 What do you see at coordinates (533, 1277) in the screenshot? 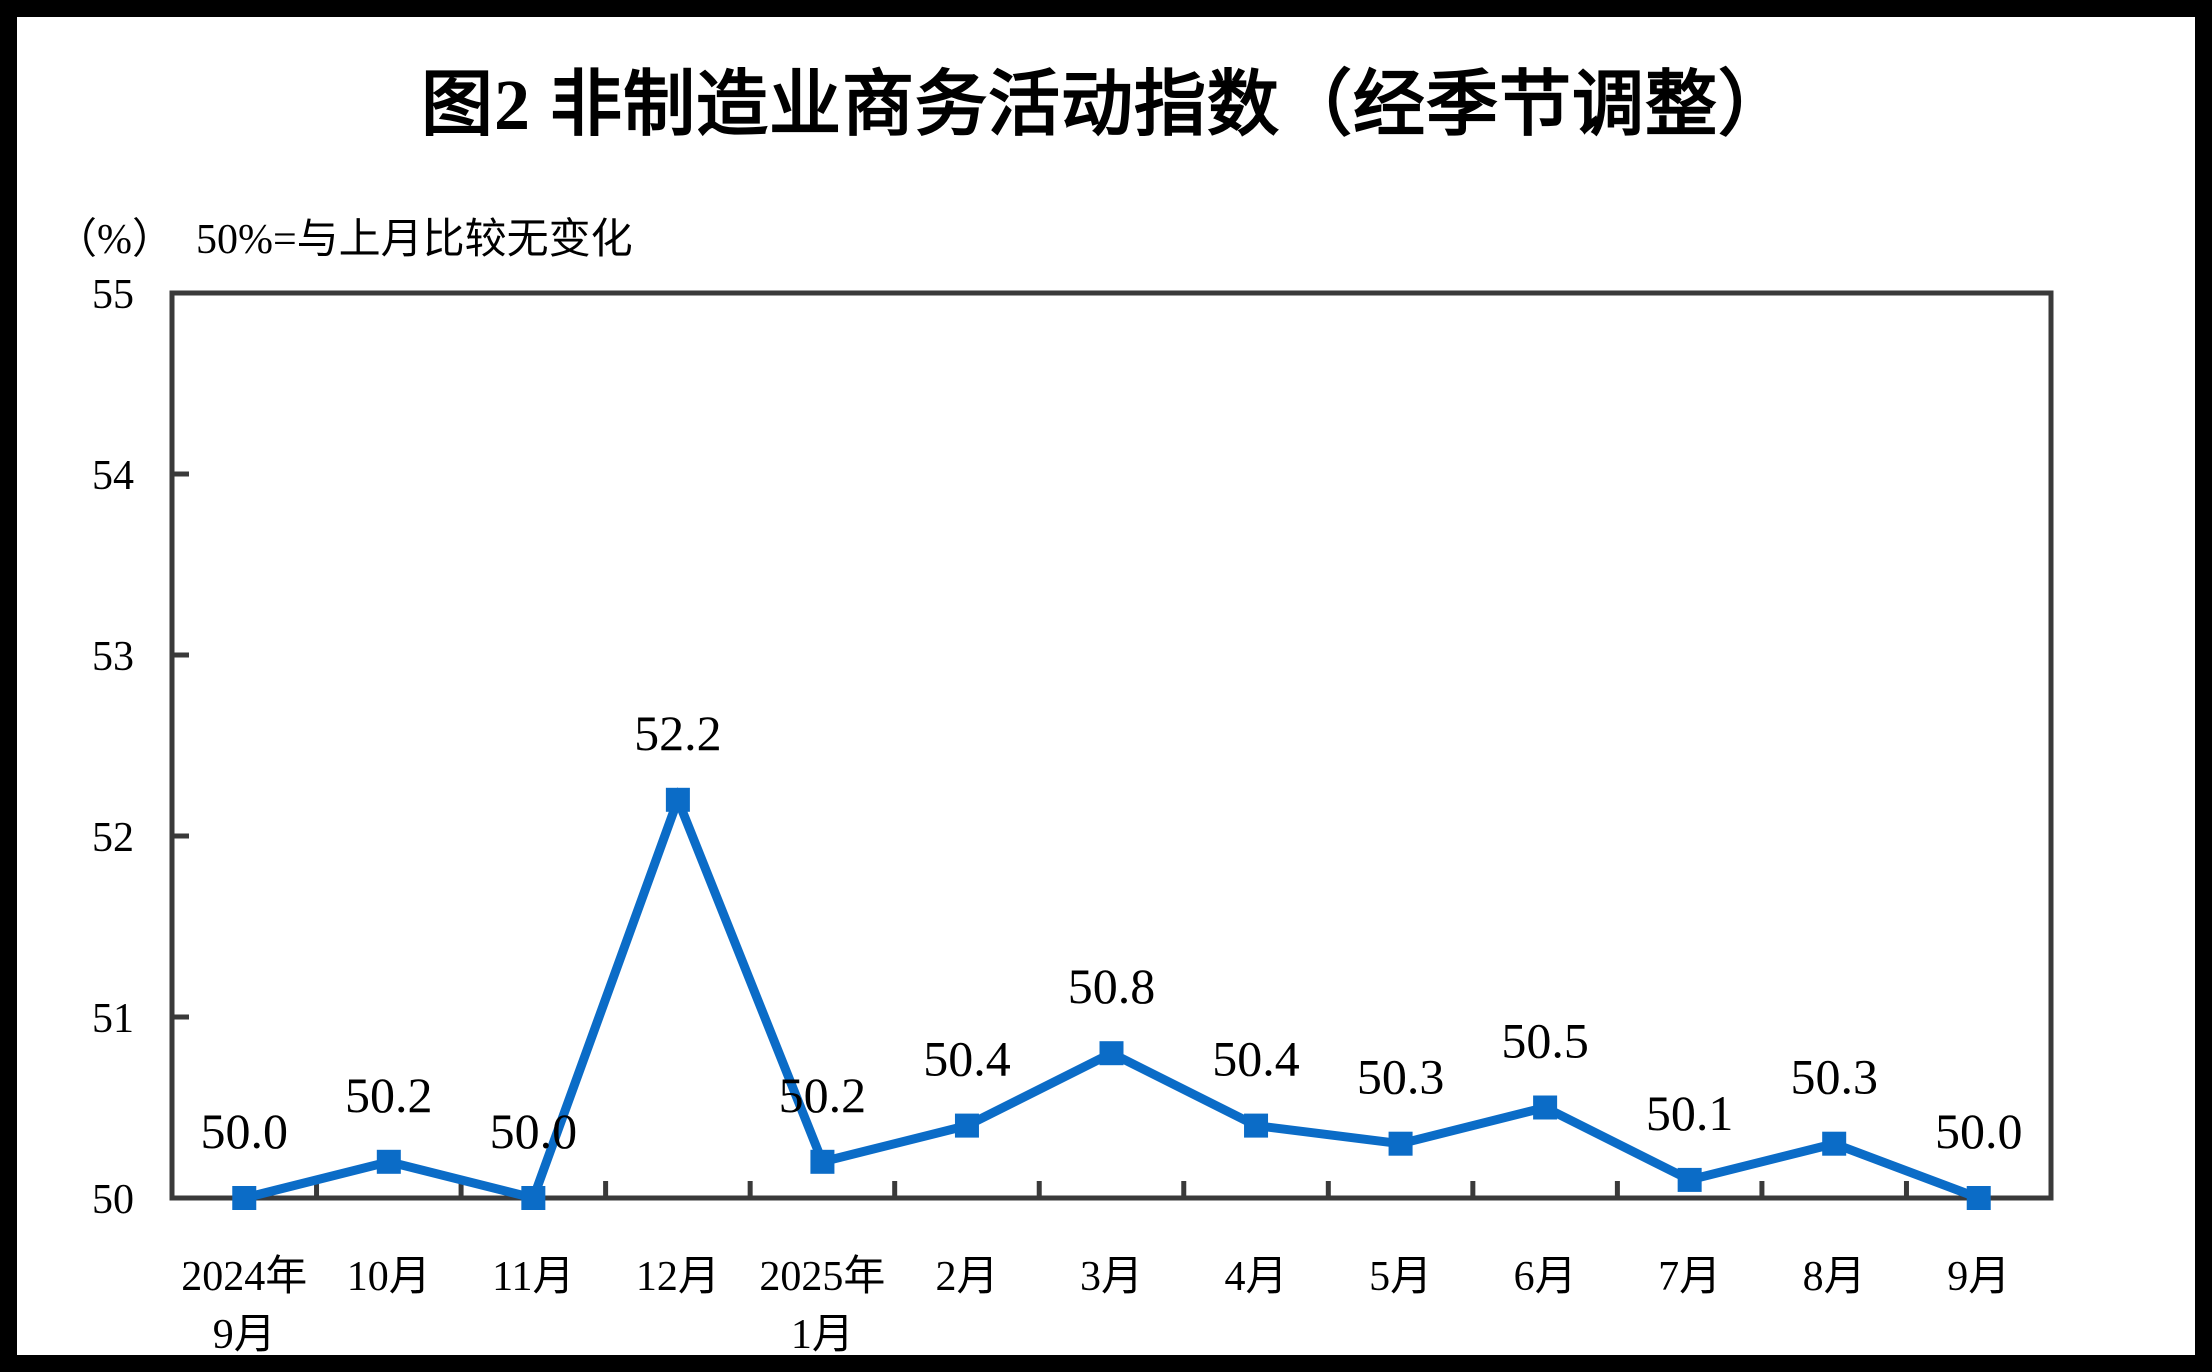
I see `x-axis-tick-label: 11月` at bounding box center [533, 1277].